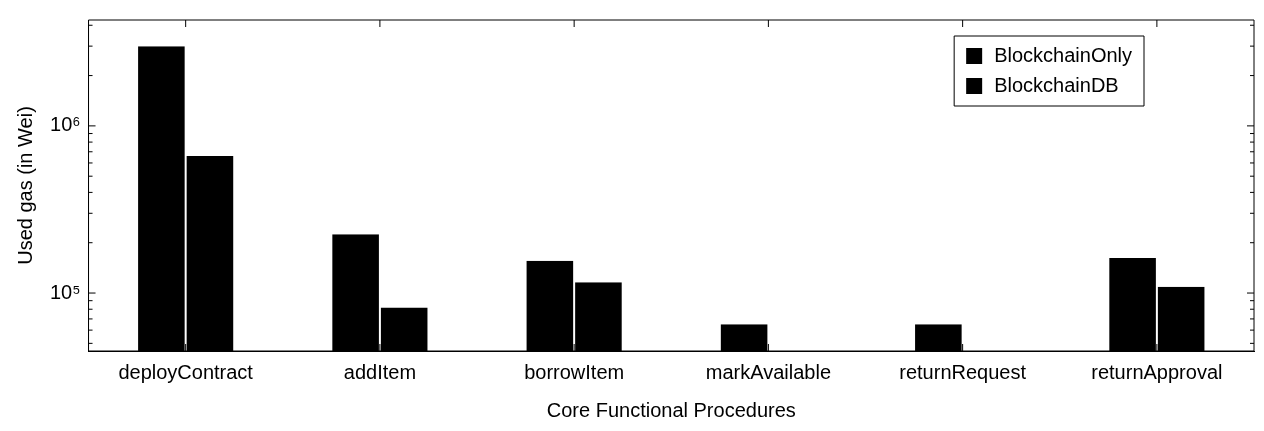 This screenshot has width=1264, height=431. I want to click on x-tick-label: returnApproval, so click(1157, 371).